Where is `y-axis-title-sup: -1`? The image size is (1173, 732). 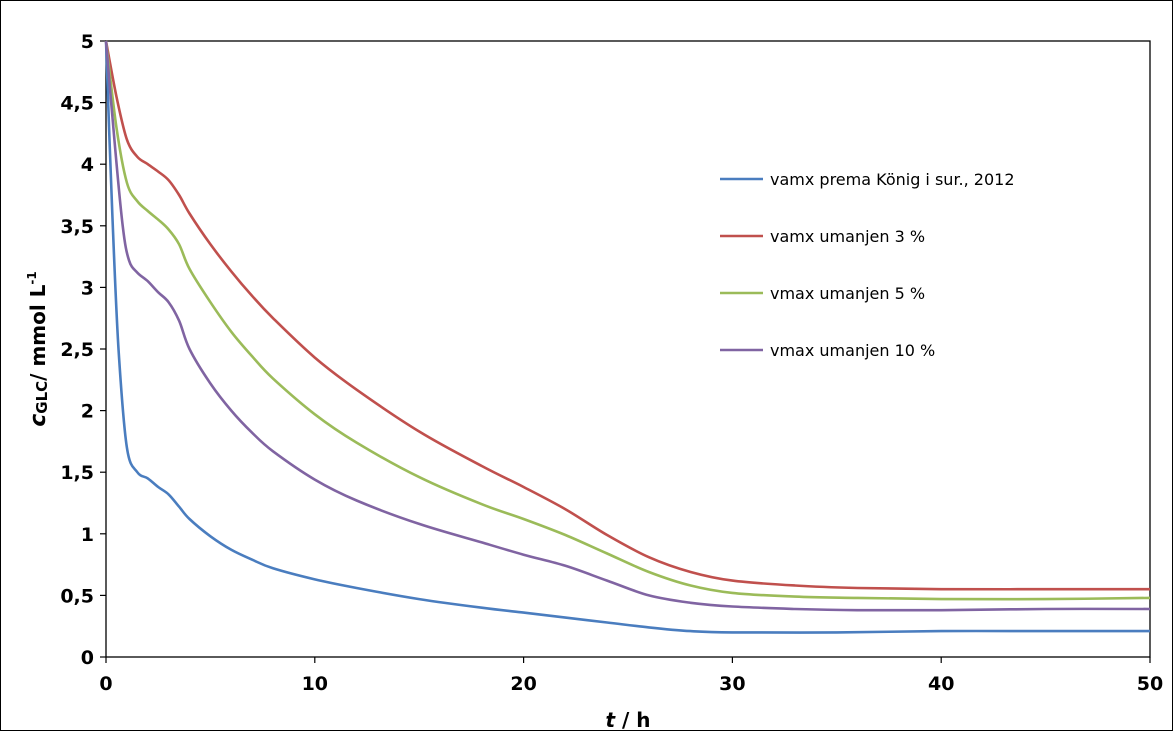 y-axis-title-sup: -1 is located at coordinates (32, 277).